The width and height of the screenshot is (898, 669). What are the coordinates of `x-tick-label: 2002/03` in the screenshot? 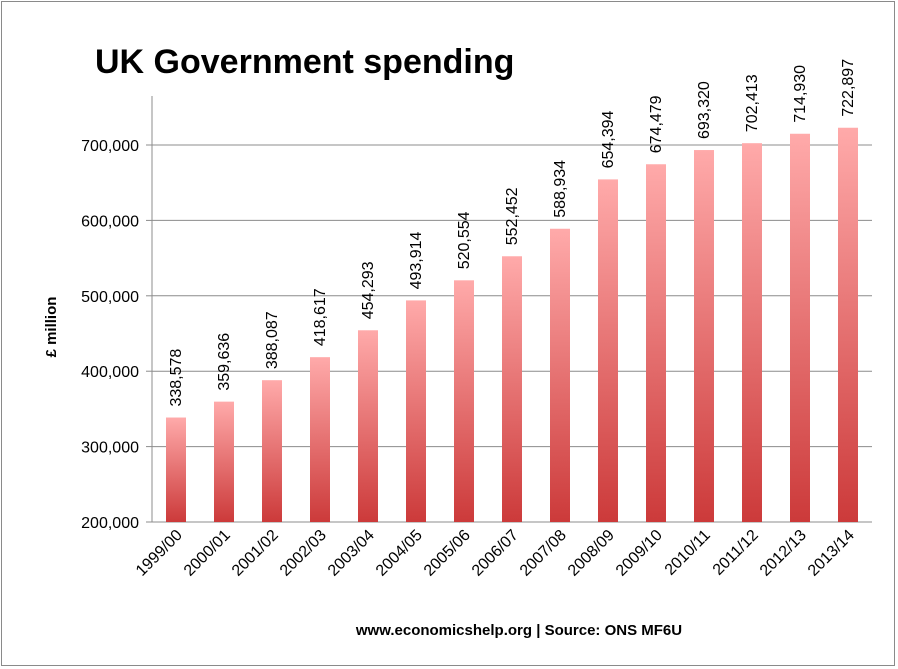 It's located at (303, 553).